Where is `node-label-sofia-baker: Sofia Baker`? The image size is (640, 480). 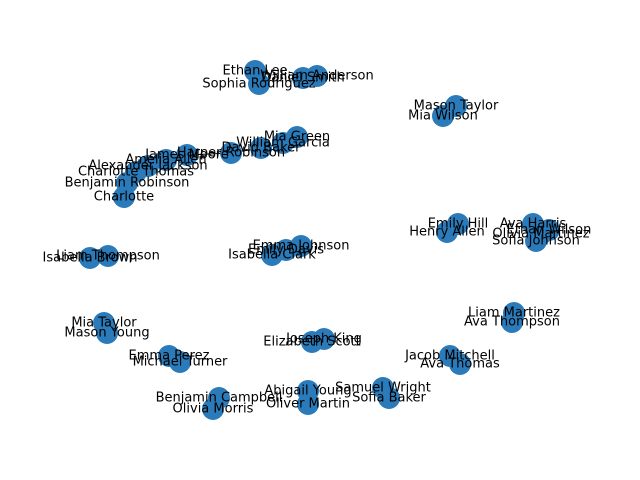 node-label-sofia-baker: Sofia Baker is located at coordinates (389, 398).